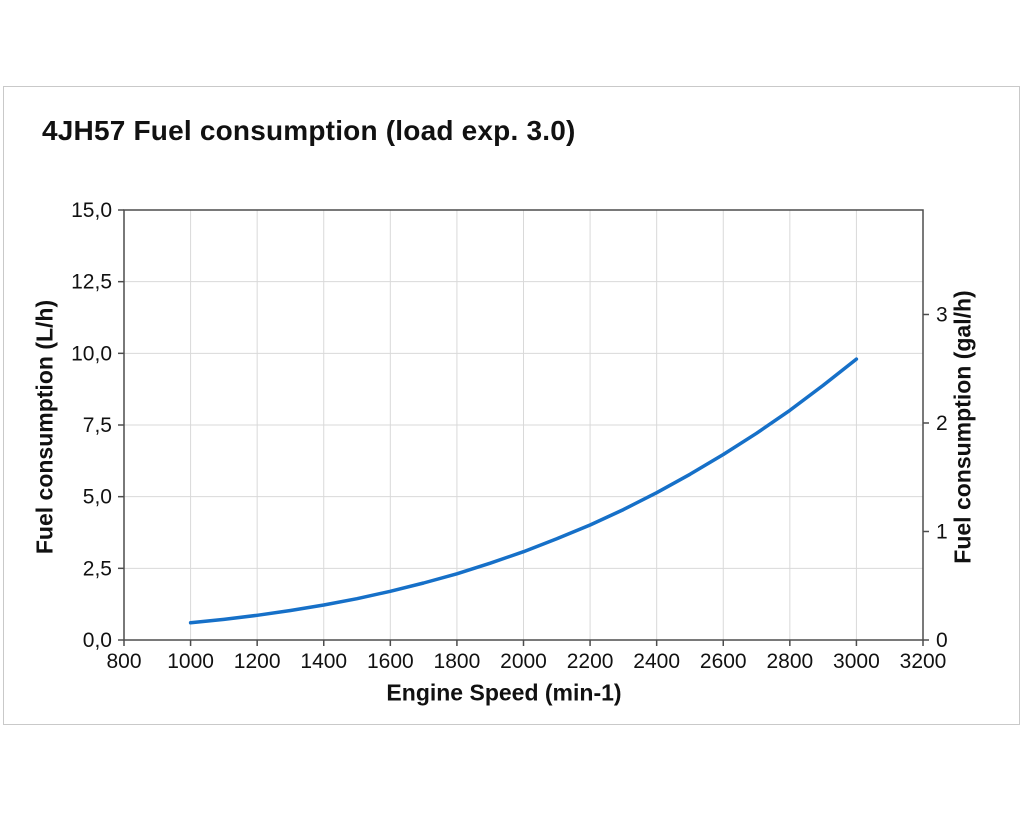  What do you see at coordinates (390, 661) in the screenshot?
I see `x-tick-label: 1600` at bounding box center [390, 661].